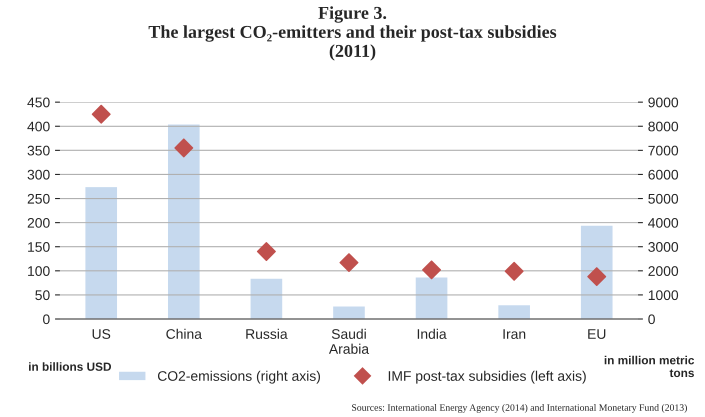 This screenshot has width=705, height=417. I want to click on y-tick-label: 400, so click(38, 127).